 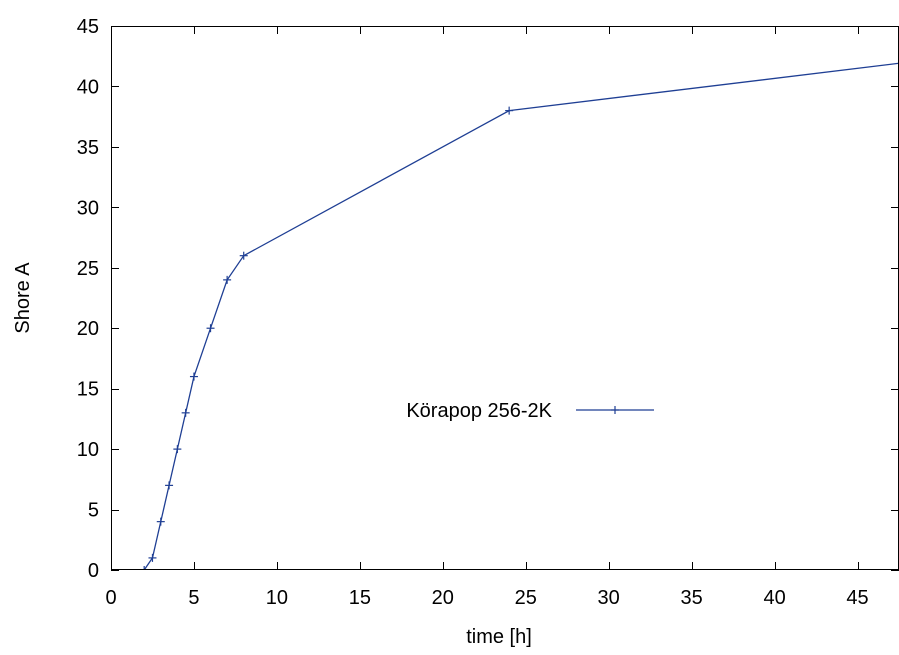 I want to click on x-tick-label: 20, so click(x=443, y=598).